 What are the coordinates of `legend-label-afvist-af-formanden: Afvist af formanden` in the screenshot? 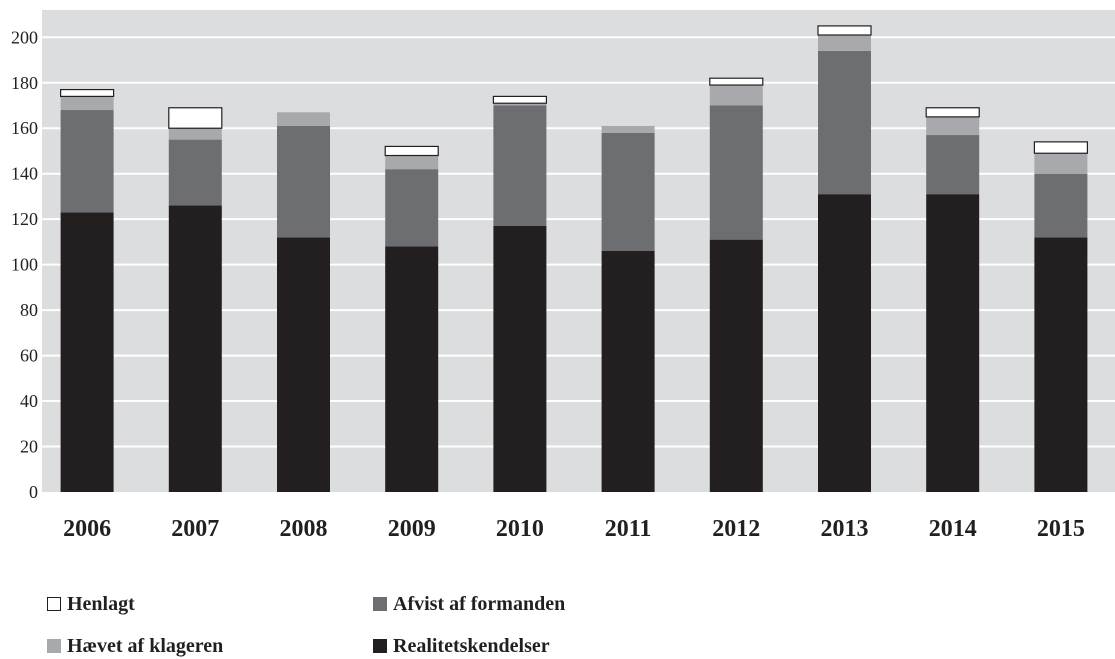 It's located at (479, 604).